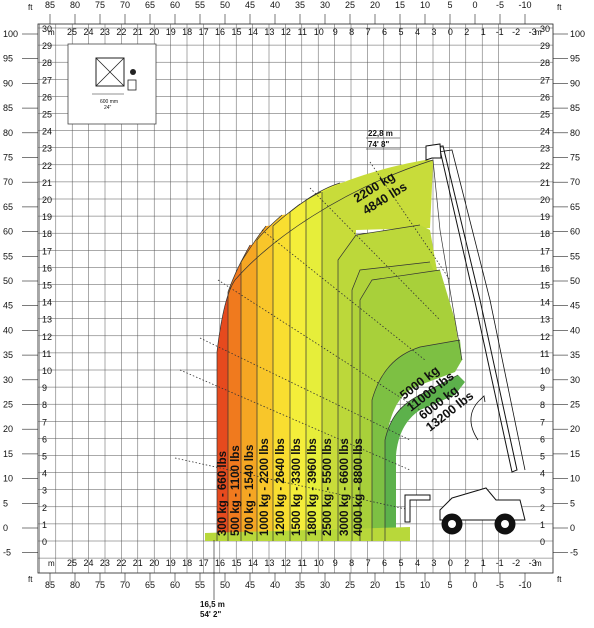 The image size is (594, 628). What do you see at coordinates (542, 405) in the screenshot?
I see `m-tick-label: 8` at bounding box center [542, 405].